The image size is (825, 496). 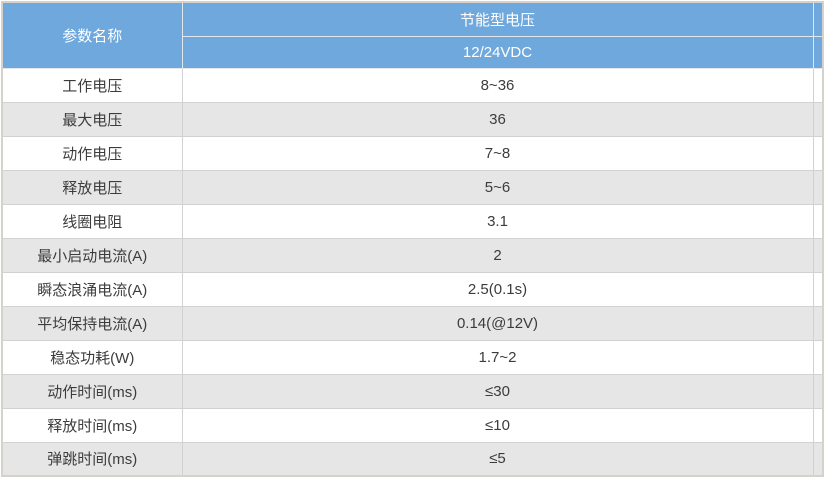 I want to click on table-row: 最大电压 36, so click(x=412, y=119).